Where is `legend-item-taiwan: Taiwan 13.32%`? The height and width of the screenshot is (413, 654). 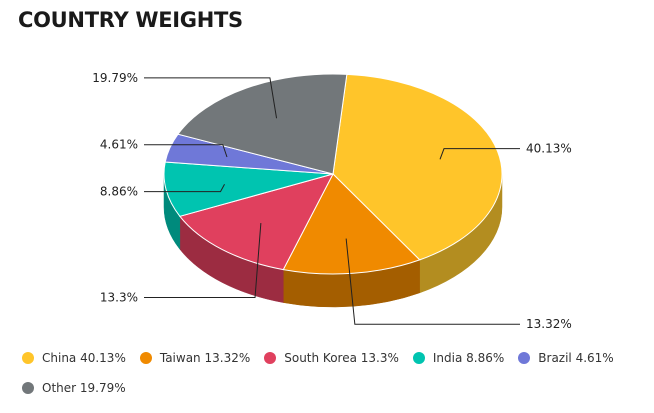
legend-item-taiwan: Taiwan 13.32% is located at coordinates (195, 358).